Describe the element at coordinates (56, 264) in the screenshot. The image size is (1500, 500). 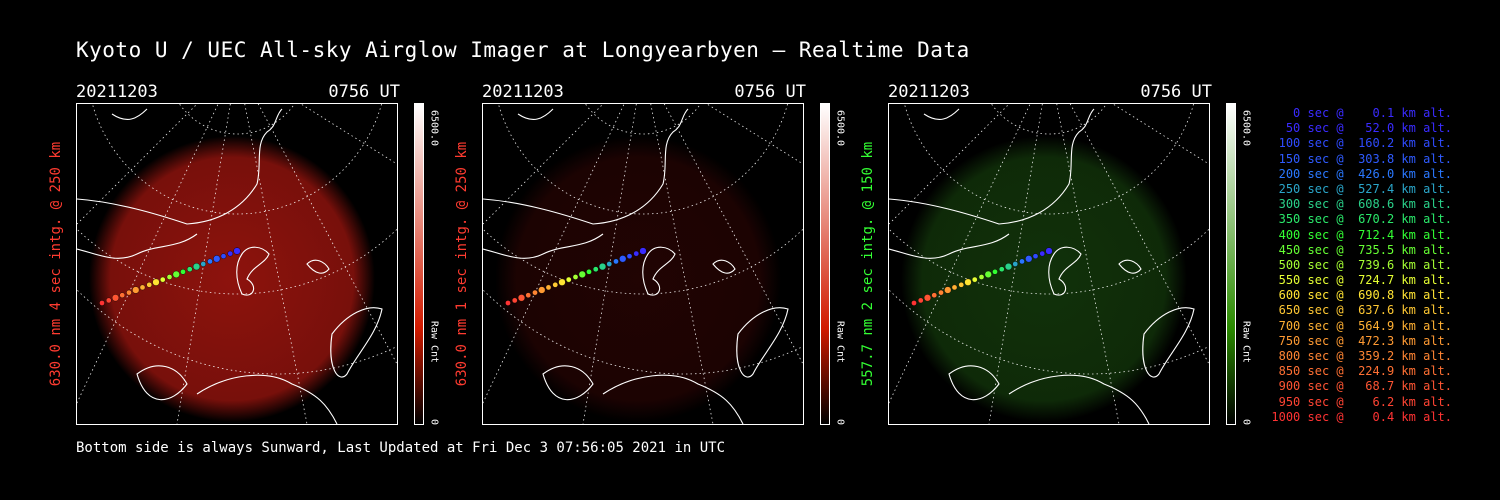
I see `panel-wavelength-label: 630.0 nm 4 sec intg. @ 250 km` at that location.